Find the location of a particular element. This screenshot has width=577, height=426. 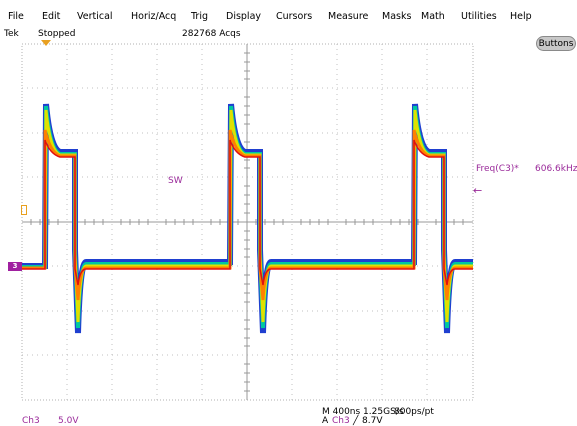

channel-scale: 5.0V is located at coordinates (68, 421).